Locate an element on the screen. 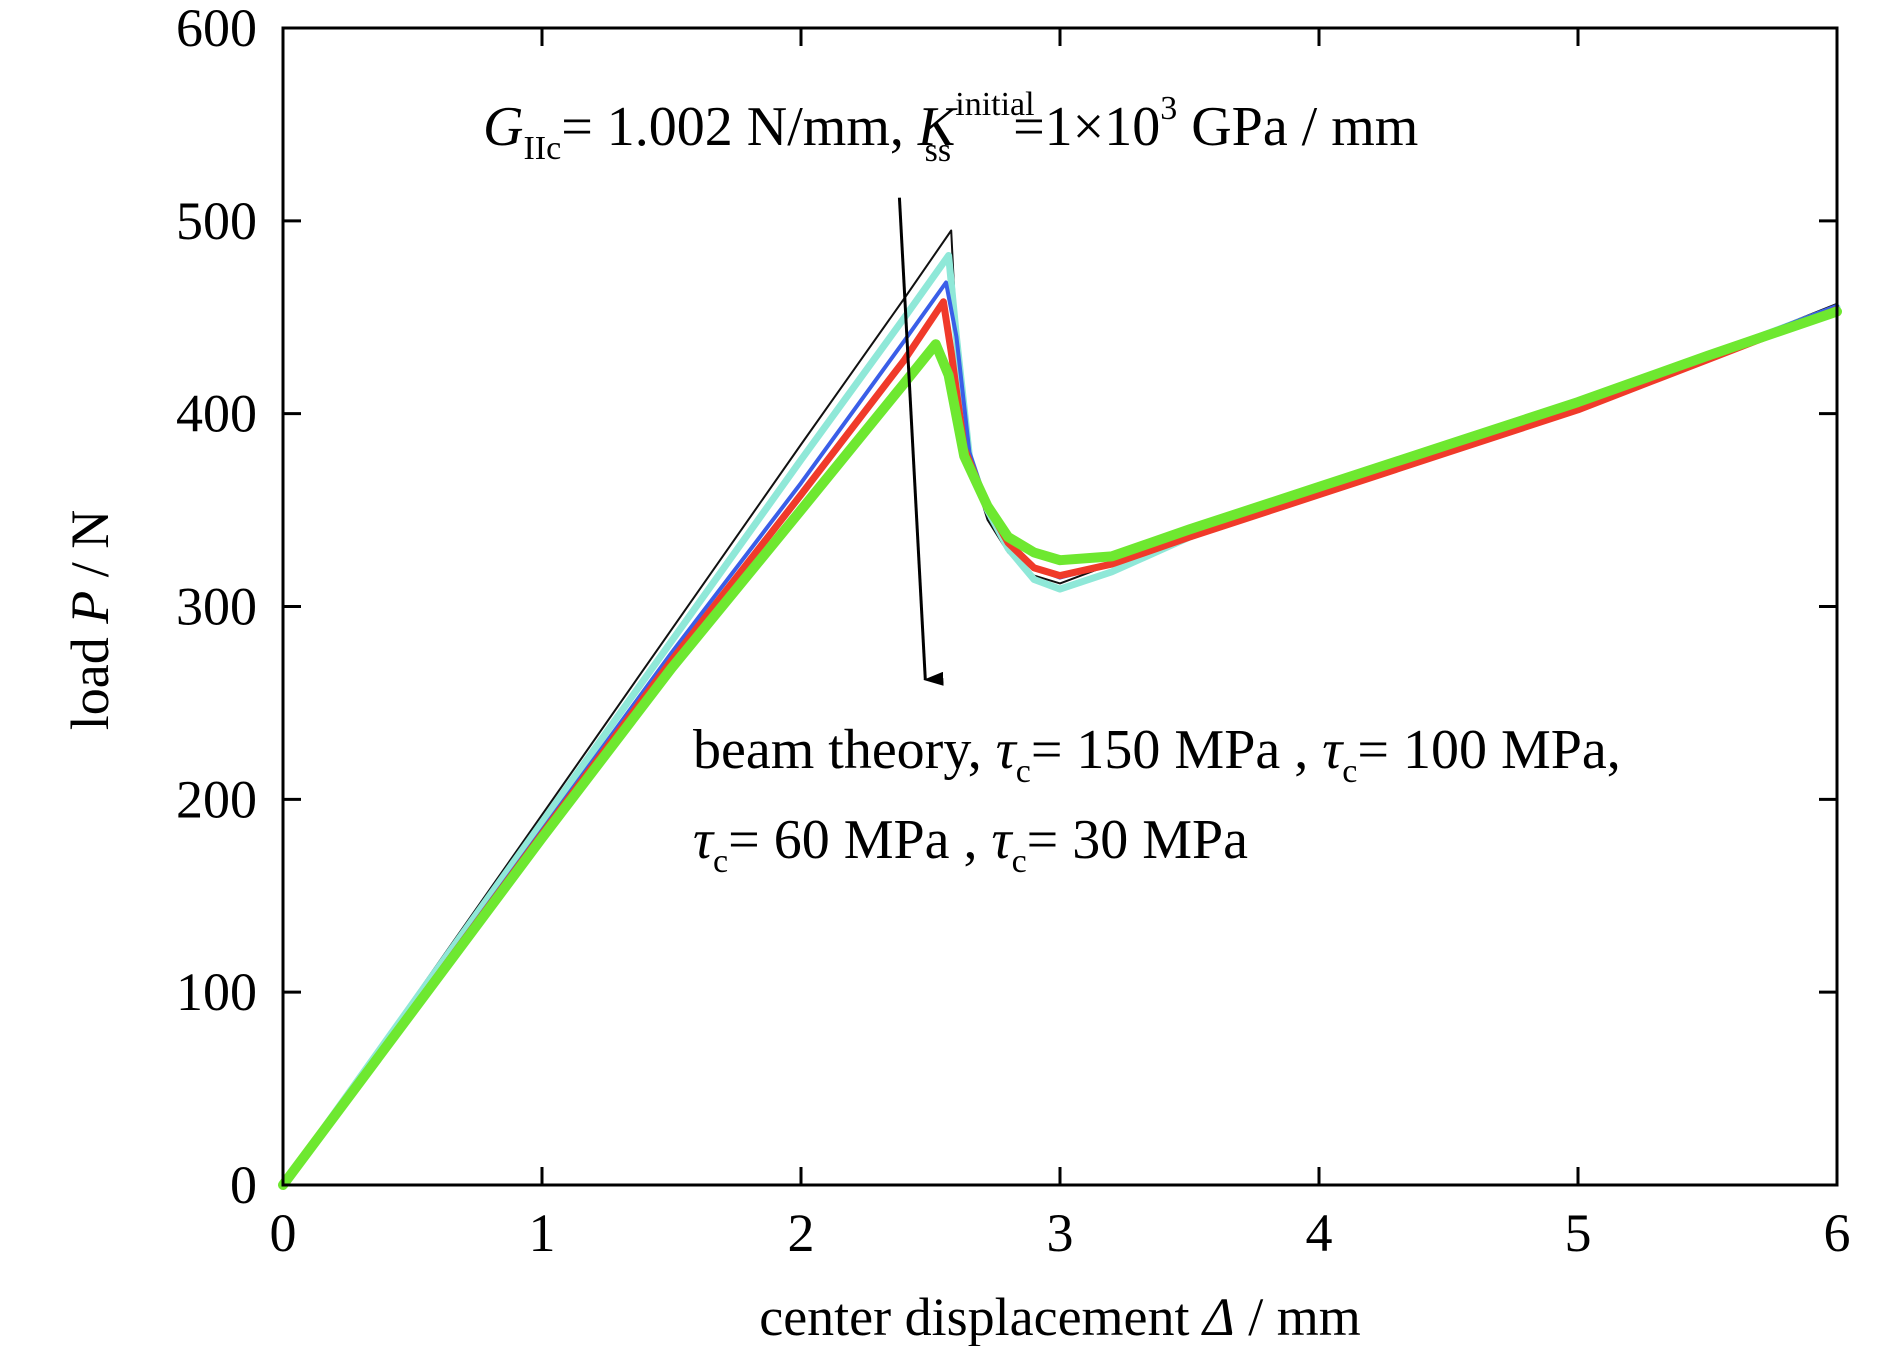 This screenshot has height=1346, width=1890. y-axis-prefix: load is located at coordinates (90, 677).